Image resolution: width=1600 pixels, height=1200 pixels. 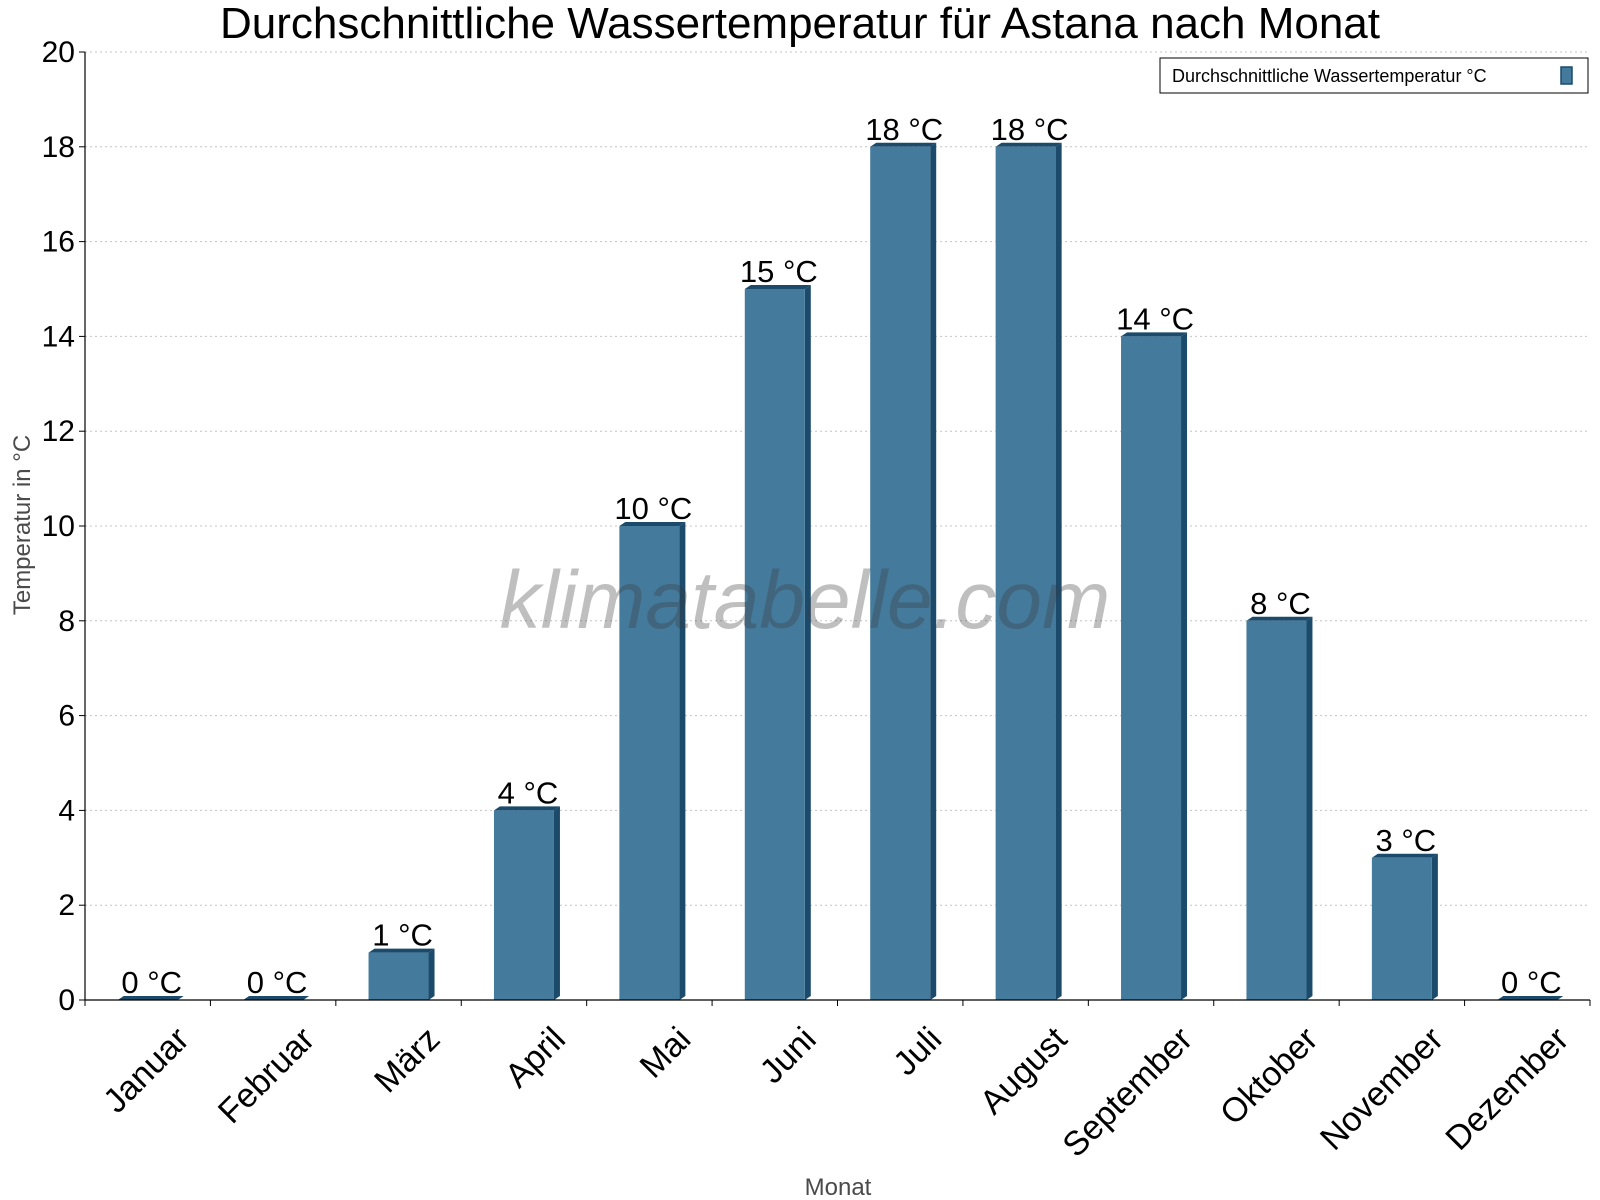 What do you see at coordinates (66, 905) in the screenshot?
I see `y-tick-label: 2` at bounding box center [66, 905].